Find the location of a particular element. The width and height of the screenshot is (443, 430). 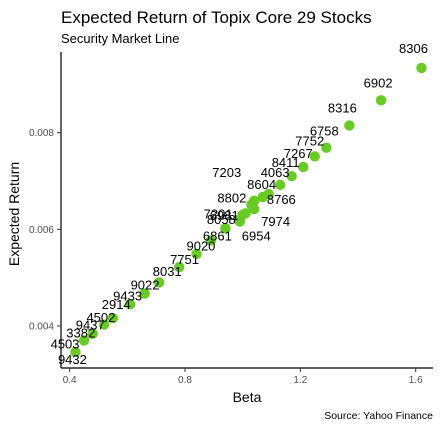

point-label: 7974 is located at coordinates (275, 221).